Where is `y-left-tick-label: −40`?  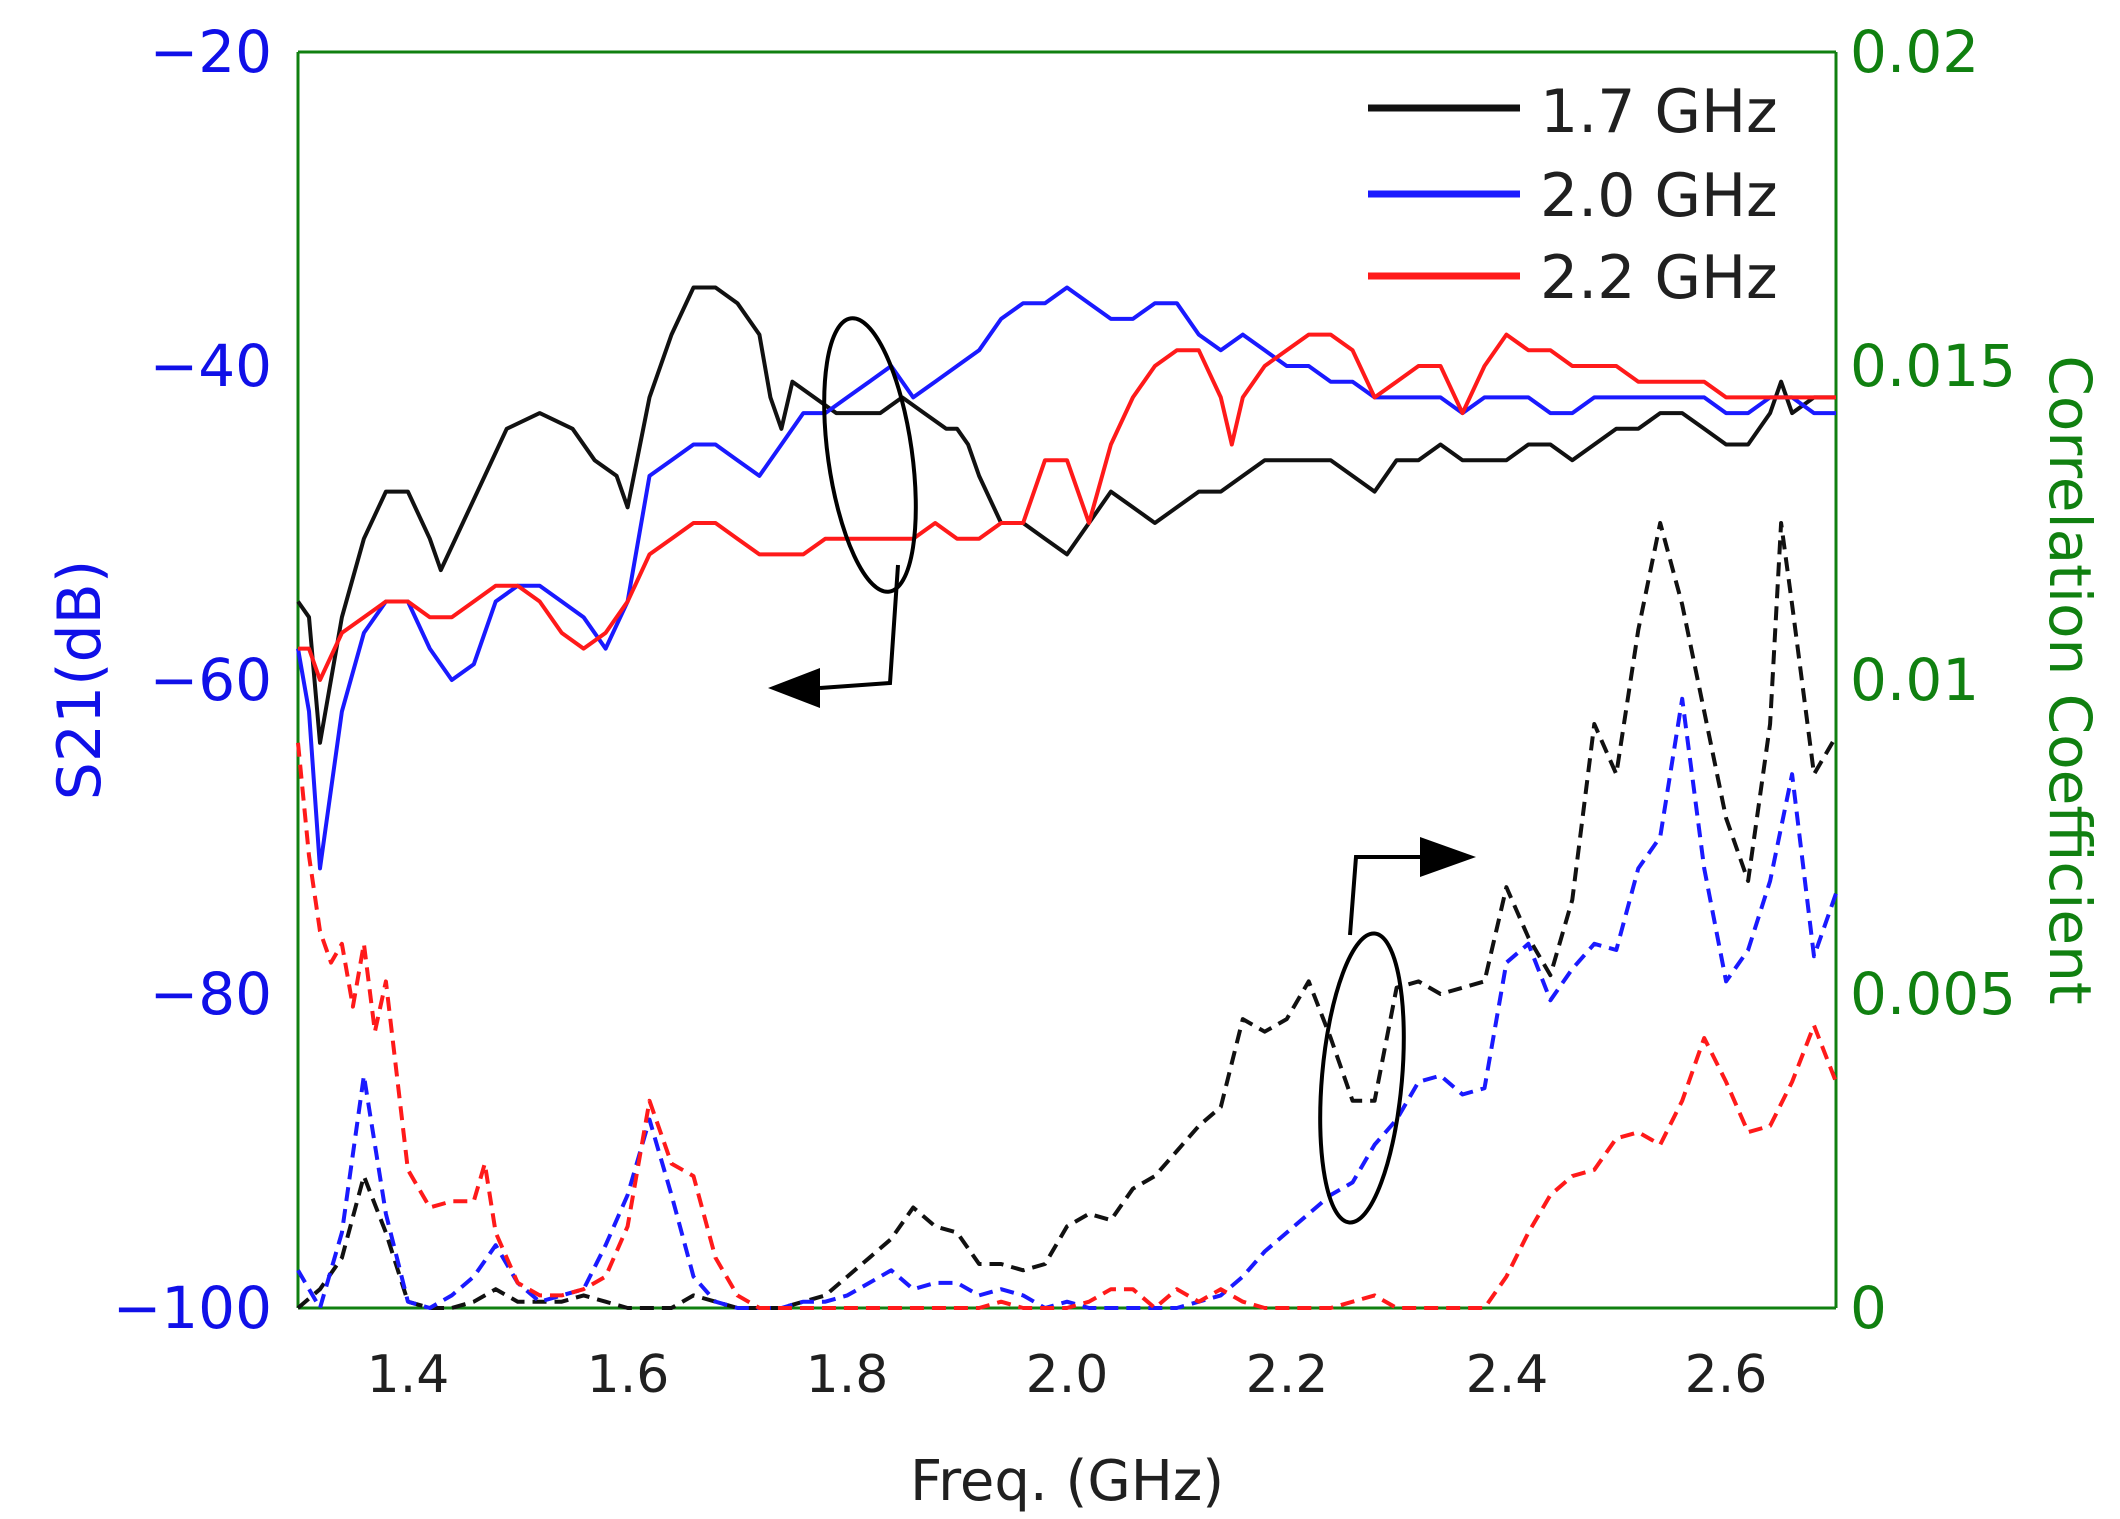
y-left-tick-label: −40 is located at coordinates (211, 366).